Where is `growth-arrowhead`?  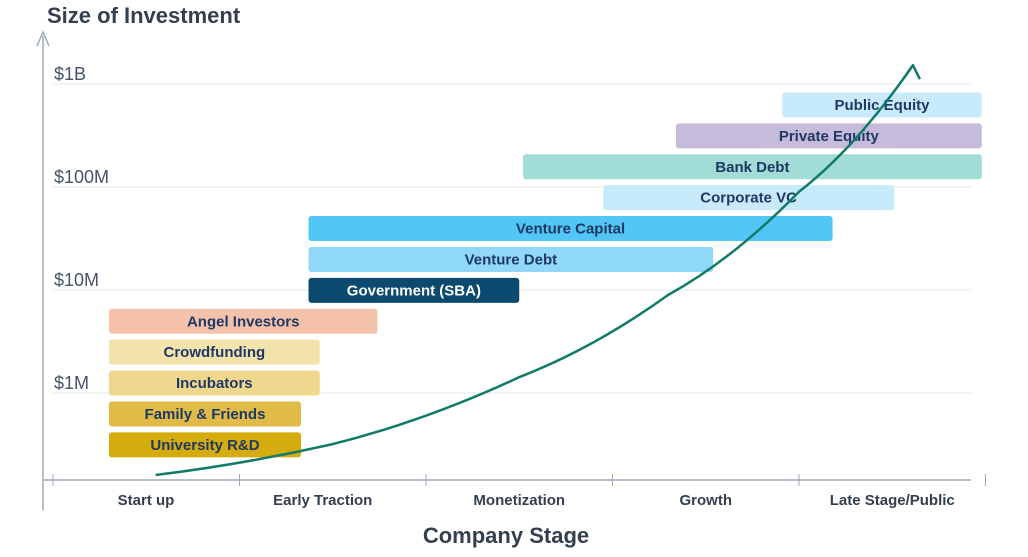
growth-arrowhead is located at coordinates (912, 71).